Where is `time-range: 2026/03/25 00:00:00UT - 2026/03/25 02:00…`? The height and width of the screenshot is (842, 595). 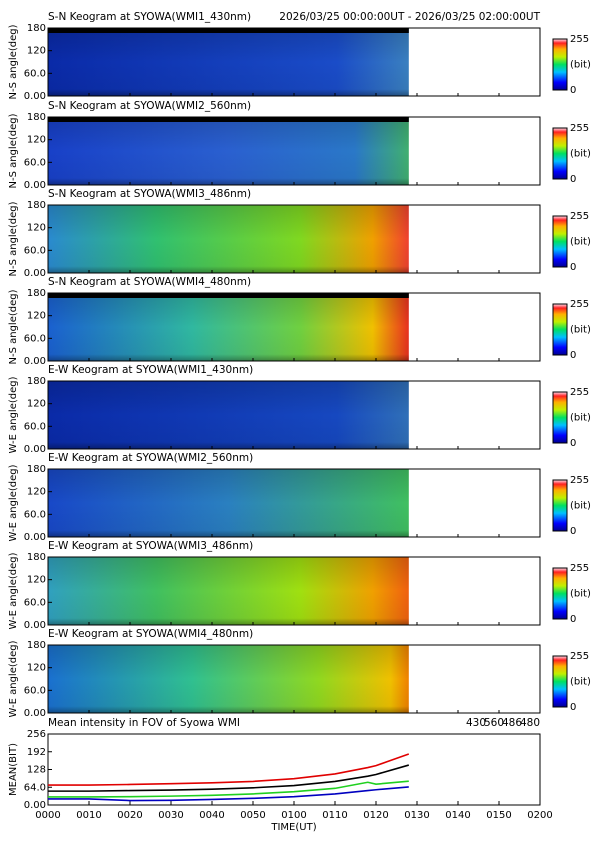
time-range: 2026/03/25 00:00:00UT - 2026/03/25 02:00… is located at coordinates (409, 17).